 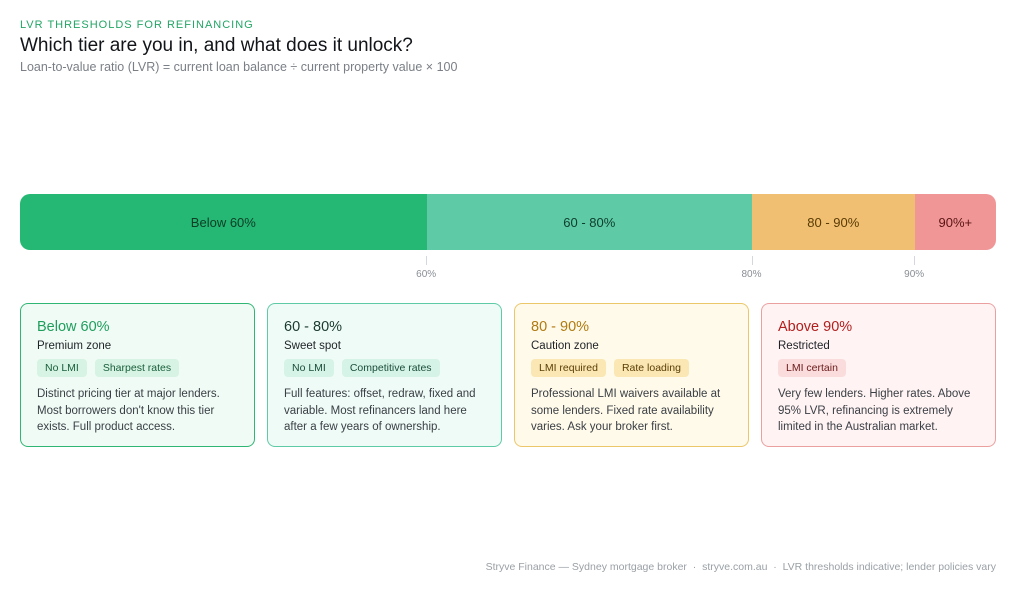 I want to click on tier-name: Restricted, so click(x=804, y=346).